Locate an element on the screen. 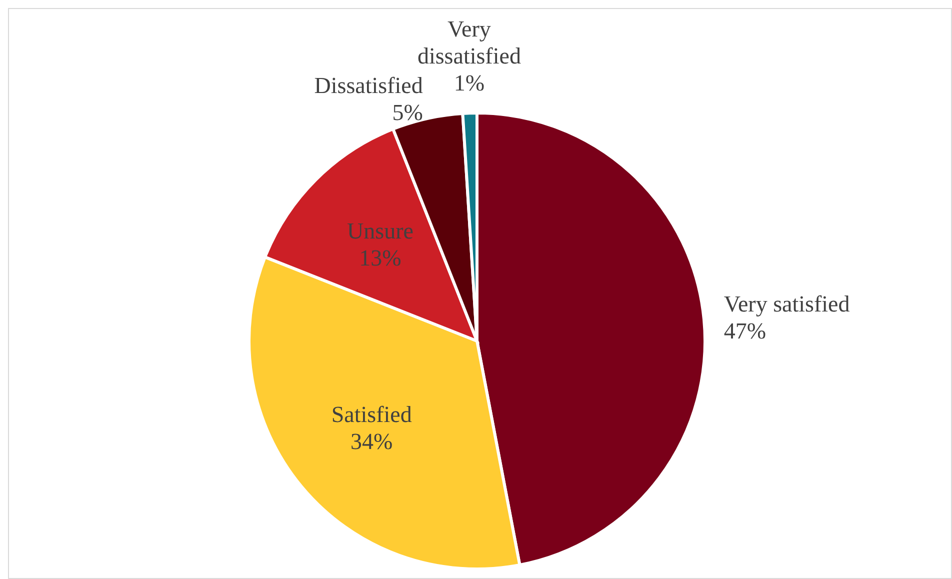 This screenshot has width=952, height=579. slice-label: Satisfied is located at coordinates (371, 415).